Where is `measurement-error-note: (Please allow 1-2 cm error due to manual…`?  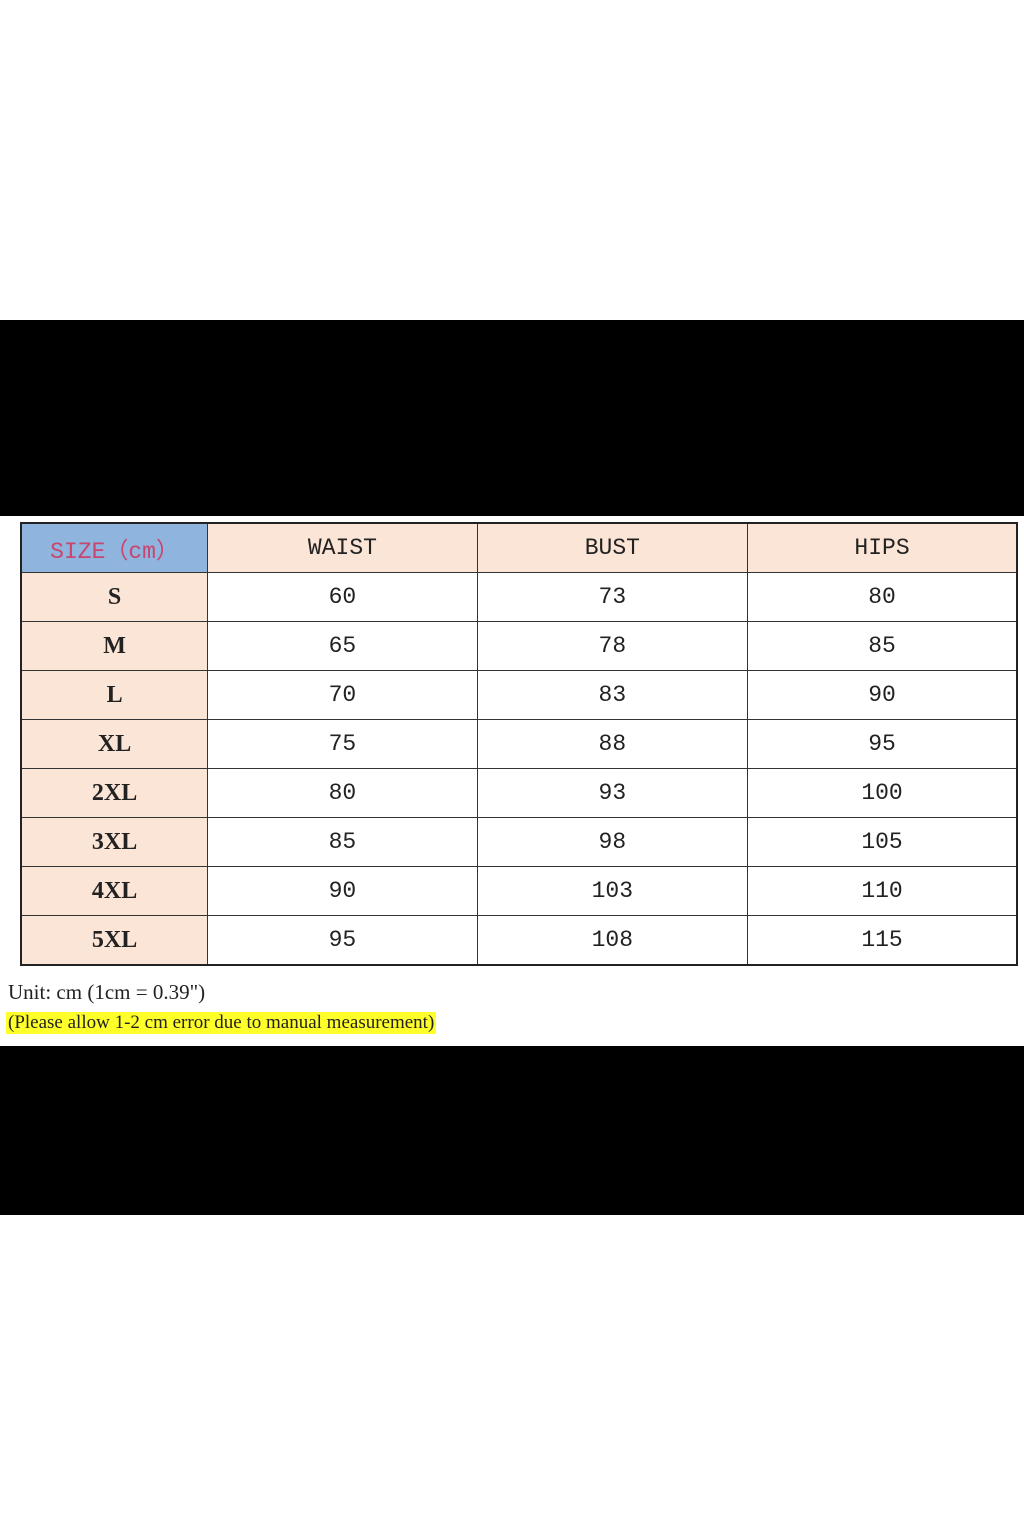
measurement-error-note: (Please allow 1-2 cm error due to manual… is located at coordinates (221, 1023).